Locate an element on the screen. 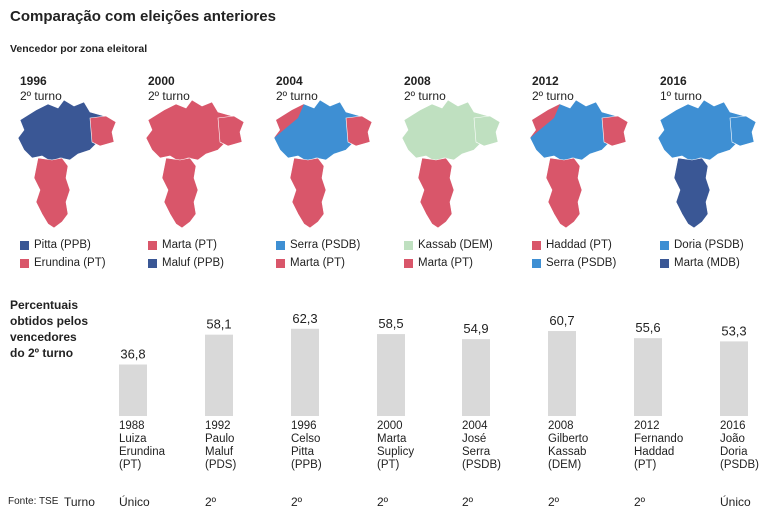 This screenshot has width=768, height=512. bar-2012 is located at coordinates (648, 377).